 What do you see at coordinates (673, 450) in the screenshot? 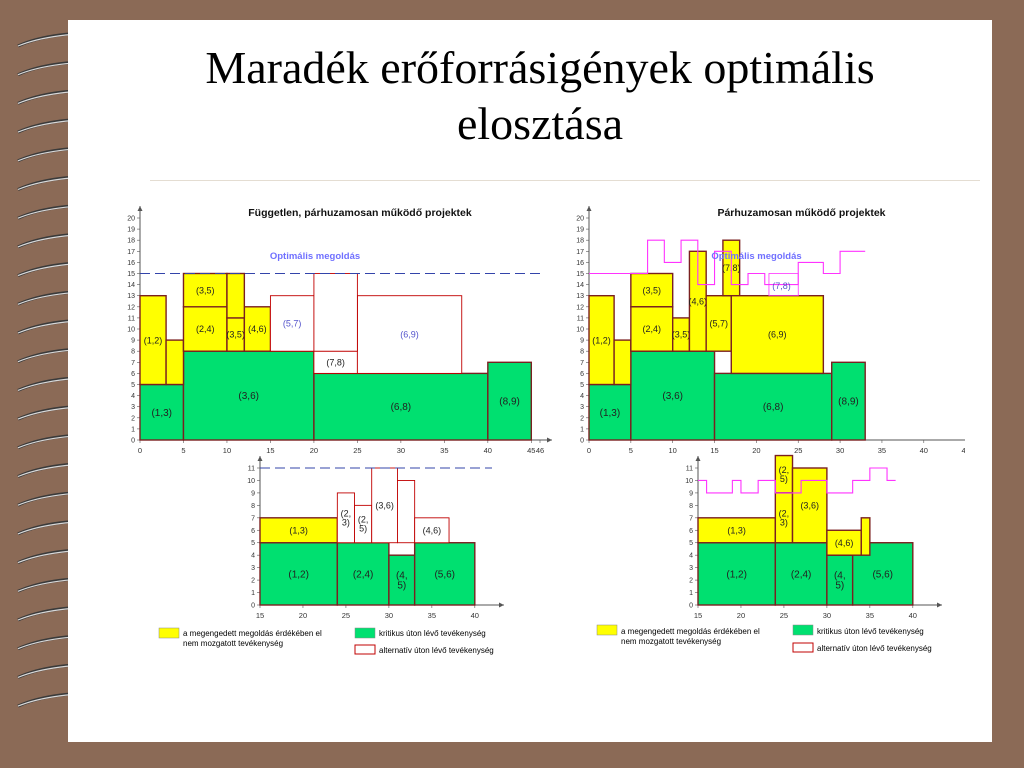
I see `x-tick-label: 10` at bounding box center [673, 450].